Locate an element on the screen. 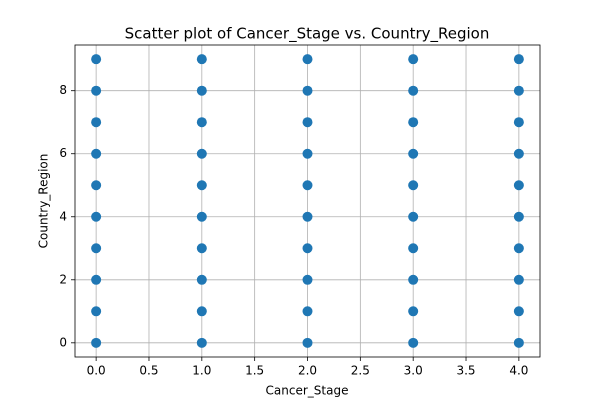 Image resolution: width=600 pixels, height=400 pixels. x-axis-label: Cancer_Stage is located at coordinates (307, 391).